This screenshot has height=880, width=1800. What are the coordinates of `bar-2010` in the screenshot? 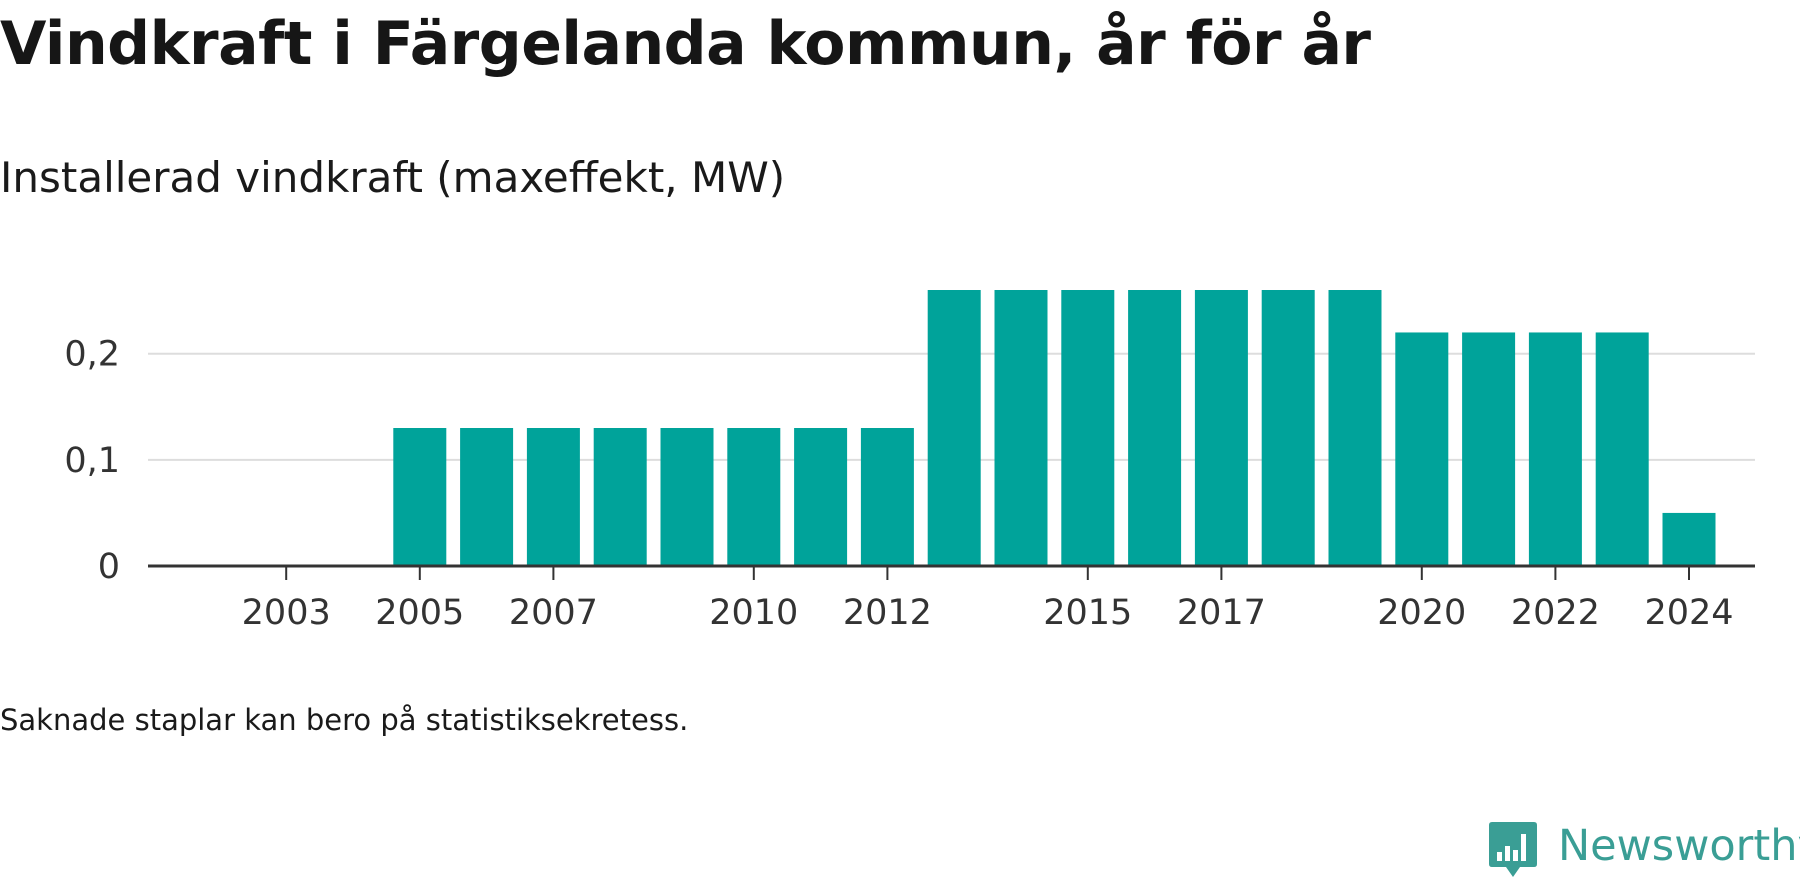 It's located at (754, 497).